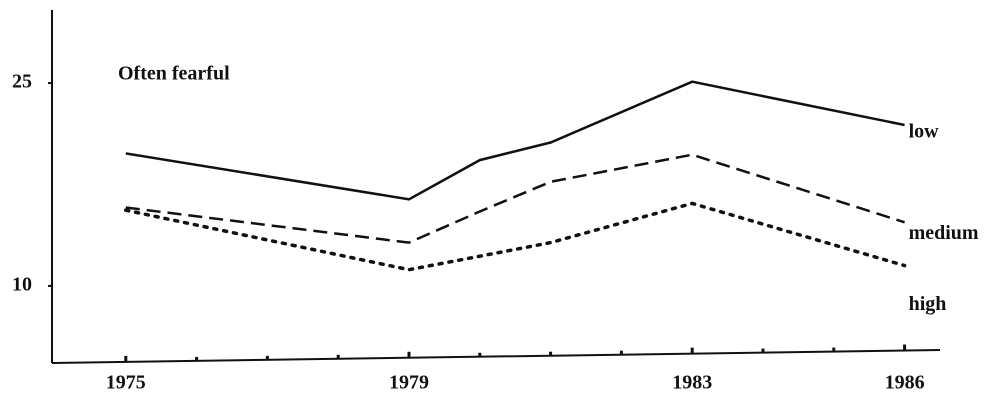 The image size is (999, 403). What do you see at coordinates (924, 132) in the screenshot?
I see `series-label: low` at bounding box center [924, 132].